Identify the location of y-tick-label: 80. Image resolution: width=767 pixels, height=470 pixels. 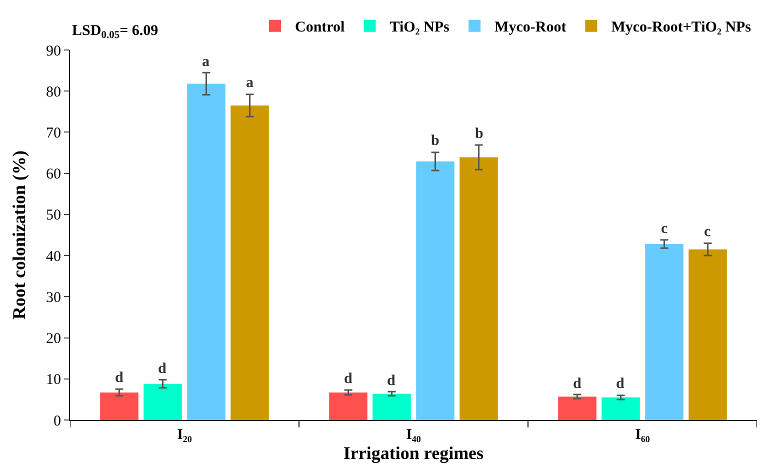
(53, 92).